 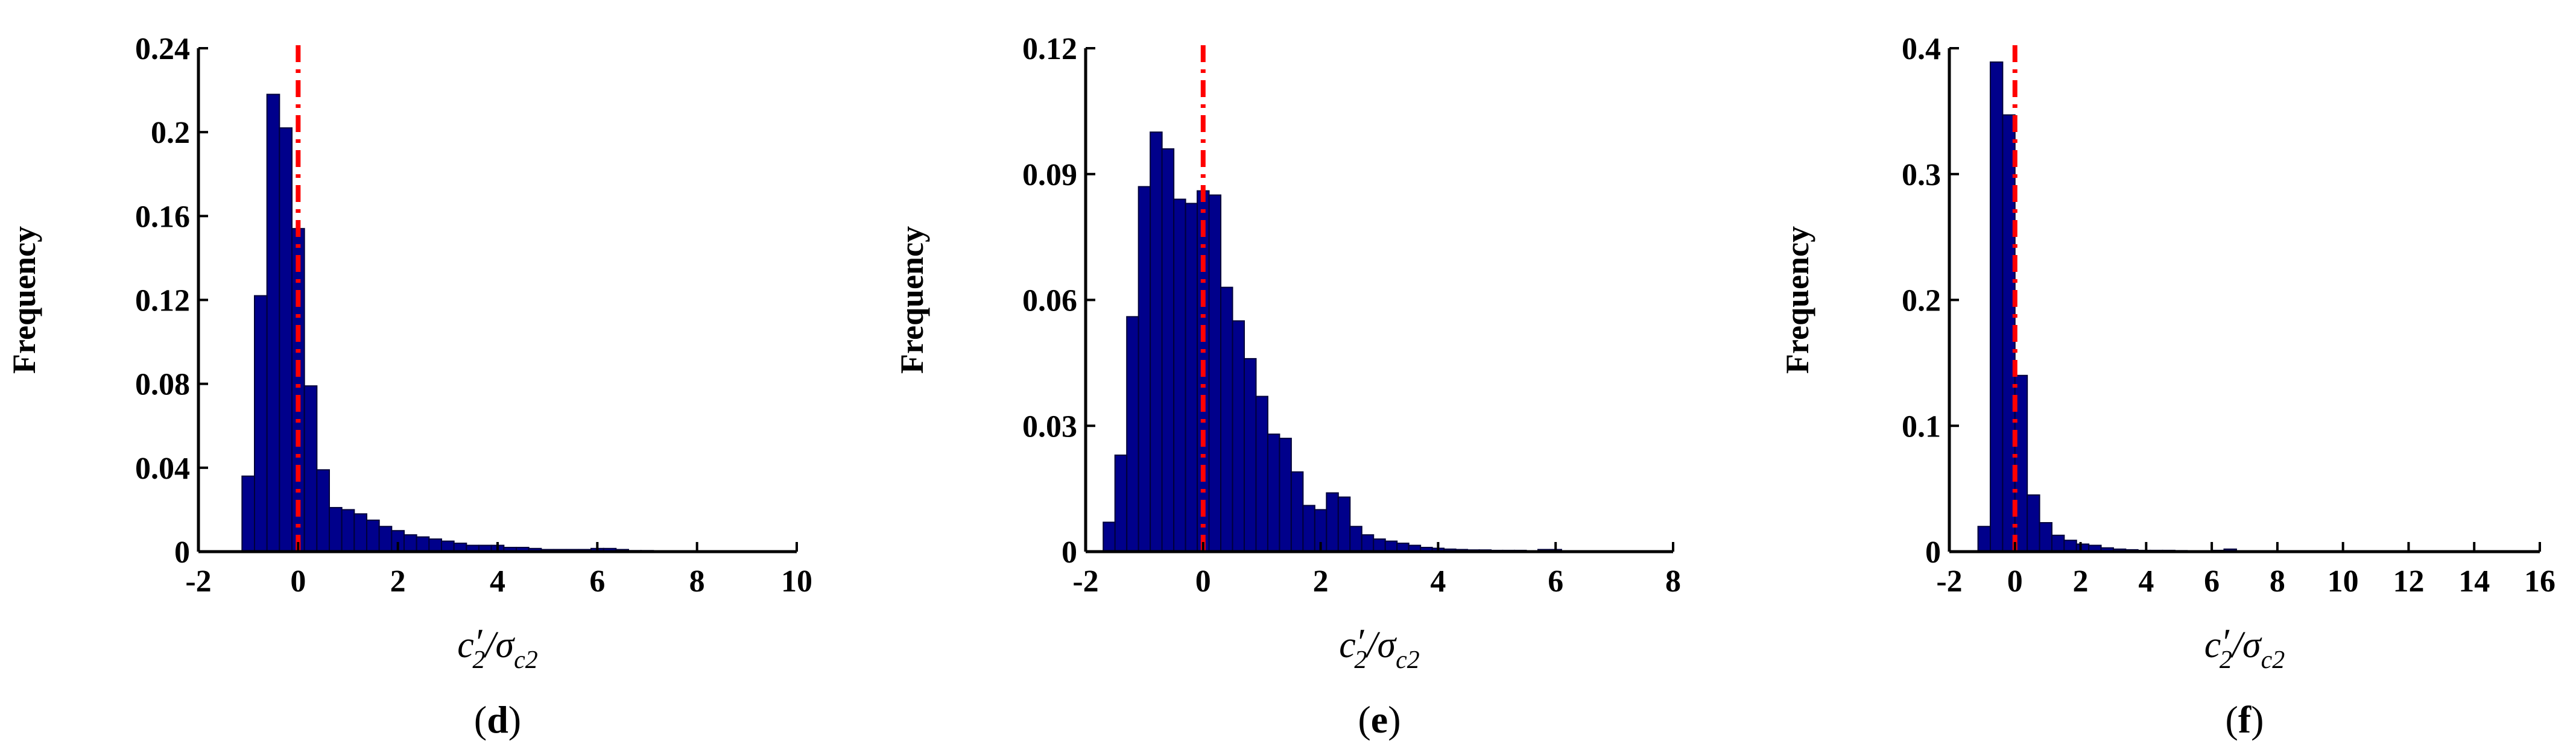 What do you see at coordinates (1049, 301) in the screenshot?
I see `y-tick-label: 0.06` at bounding box center [1049, 301].